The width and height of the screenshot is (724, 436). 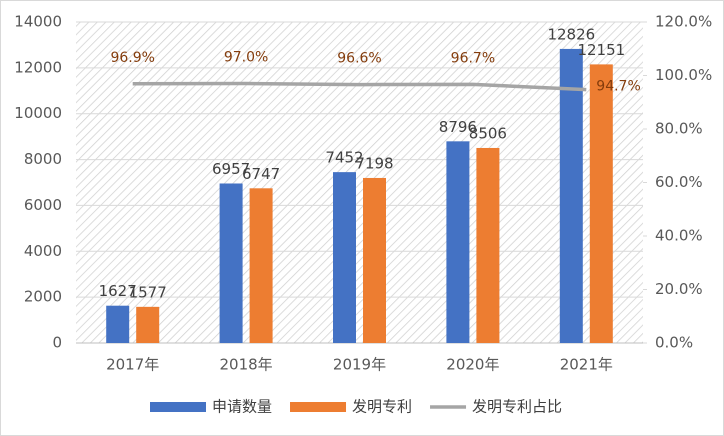 I want to click on legend-label: 发明专利占比, so click(x=517, y=407).